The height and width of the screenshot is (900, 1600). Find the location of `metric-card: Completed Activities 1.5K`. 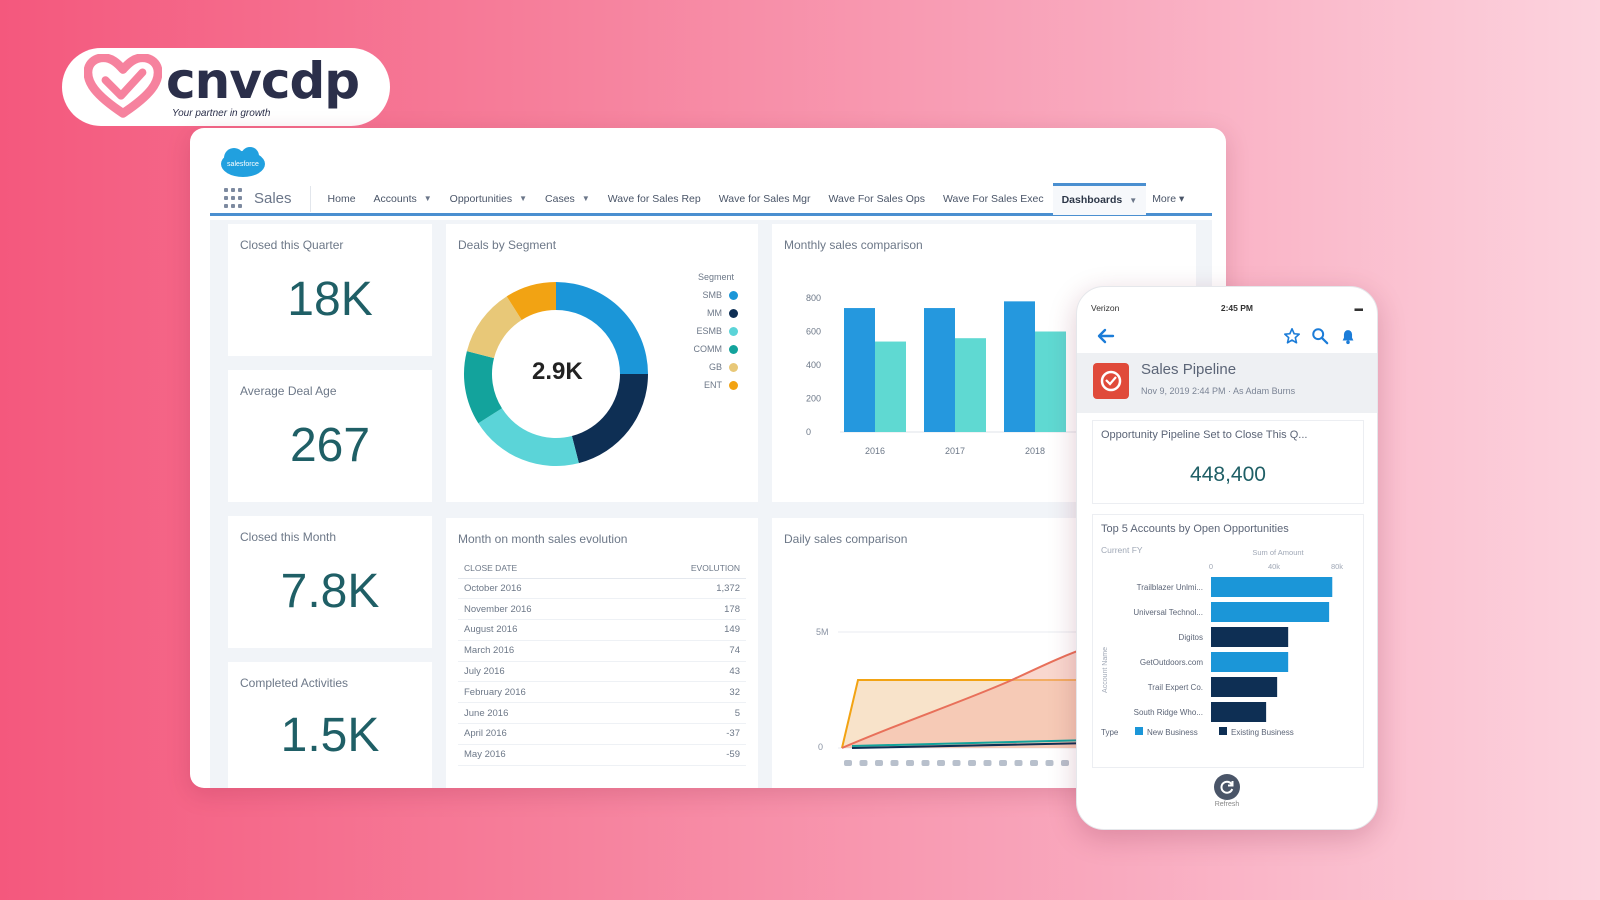

metric-card: Completed Activities 1.5K is located at coordinates (330, 725).